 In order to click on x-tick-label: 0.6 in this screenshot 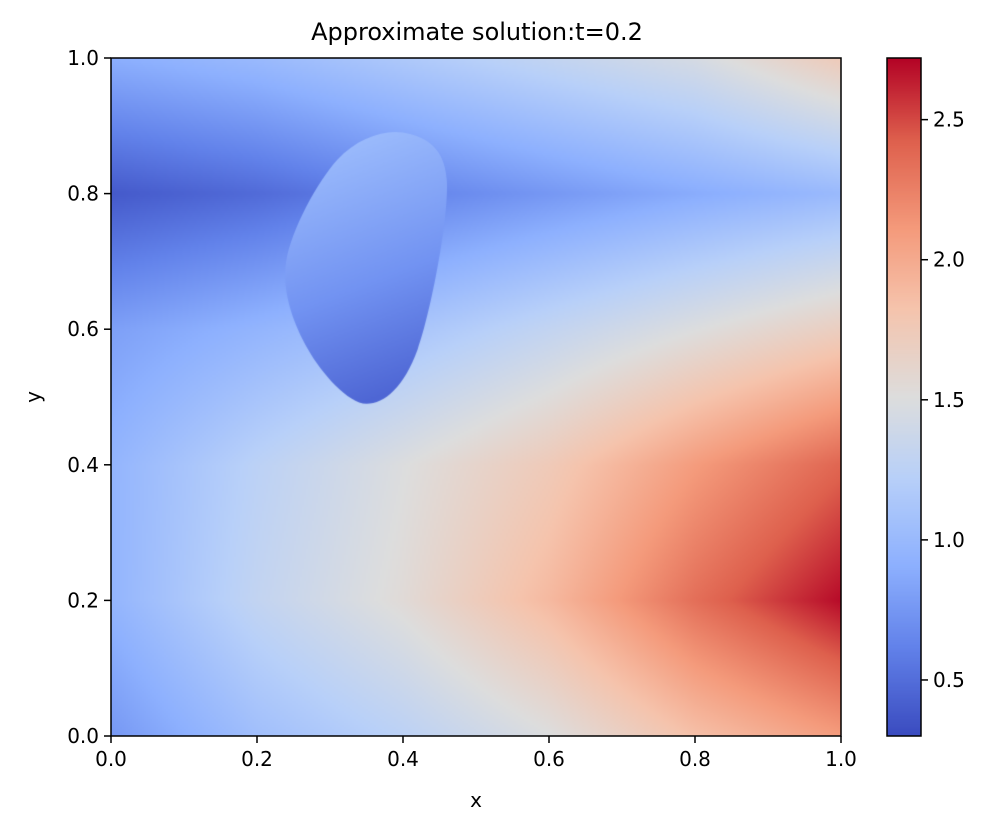, I will do `click(549, 759)`.